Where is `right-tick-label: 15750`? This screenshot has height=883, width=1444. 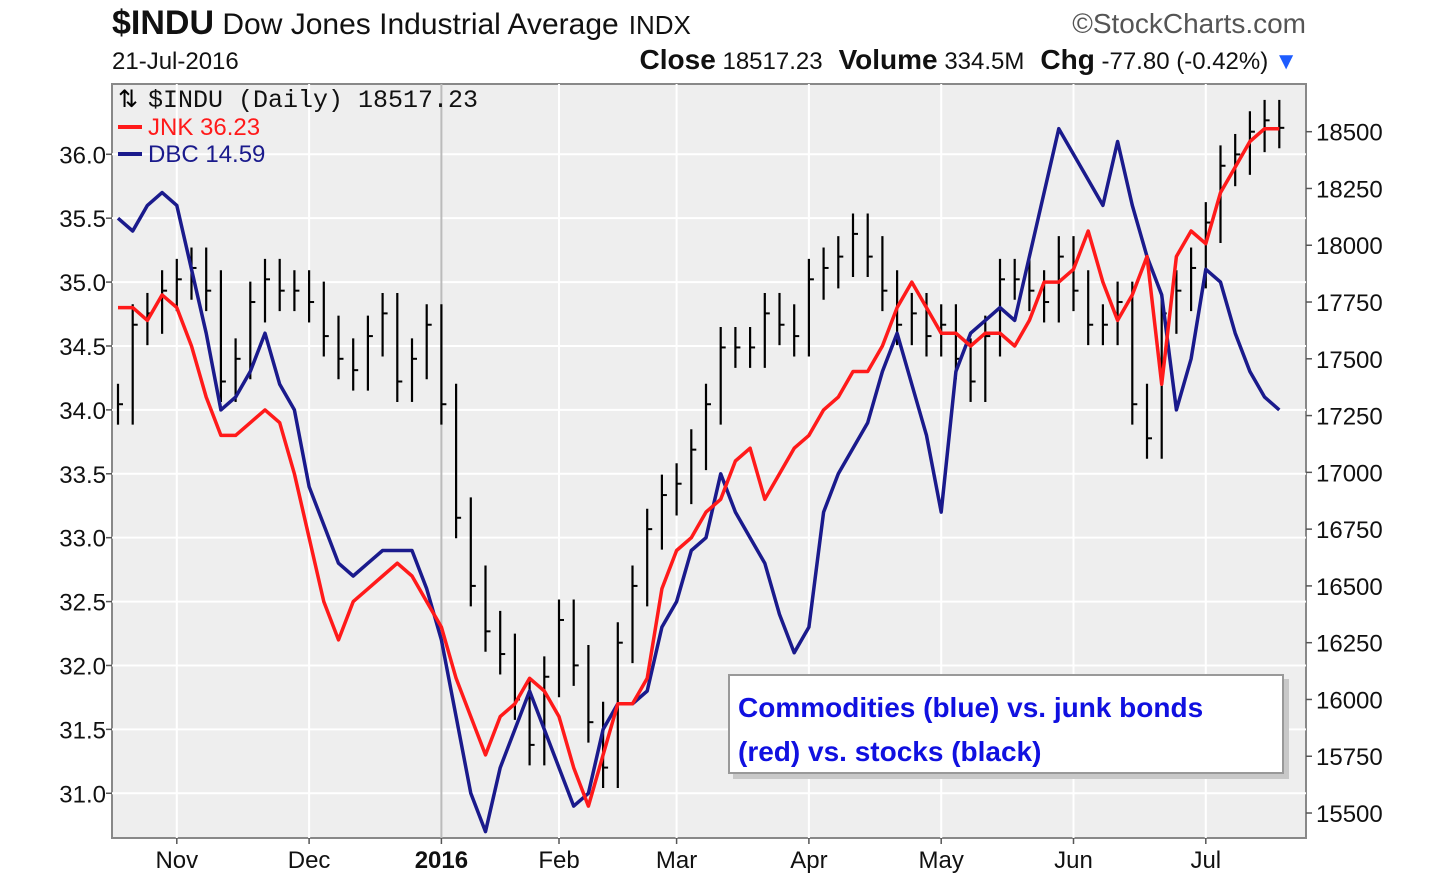
right-tick-label: 15750 is located at coordinates (1349, 757).